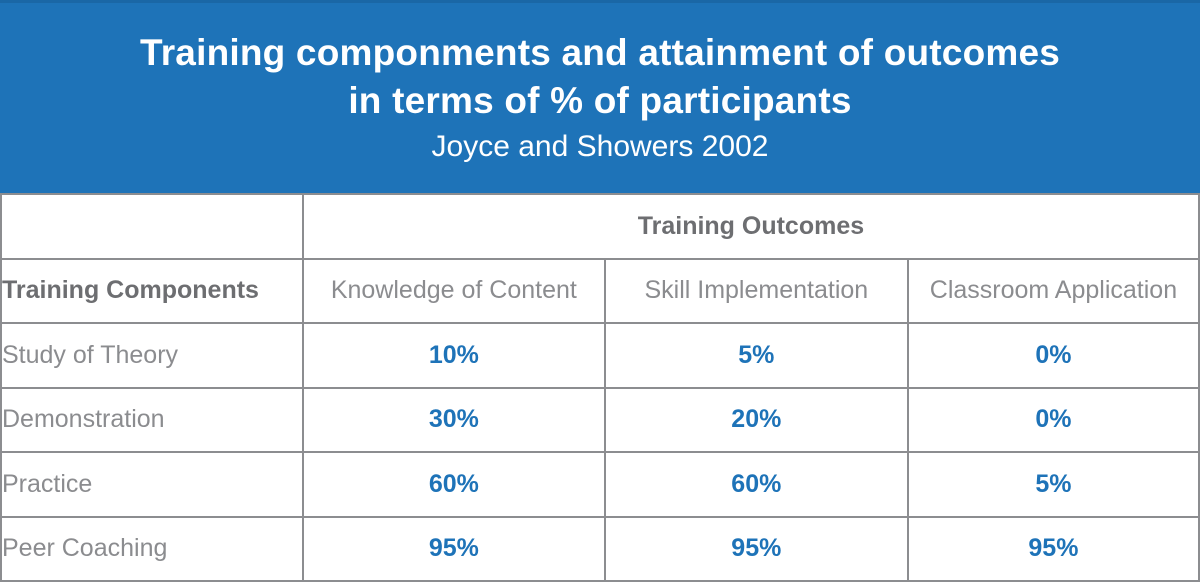  I want to click on table-row-demonstration: Demonstration 30% 20% 0%, so click(600, 419).